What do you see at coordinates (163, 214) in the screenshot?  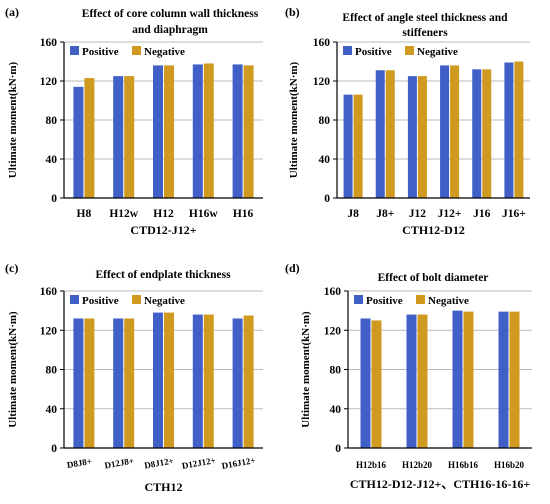 I see `x-tick-label: H12` at bounding box center [163, 214].